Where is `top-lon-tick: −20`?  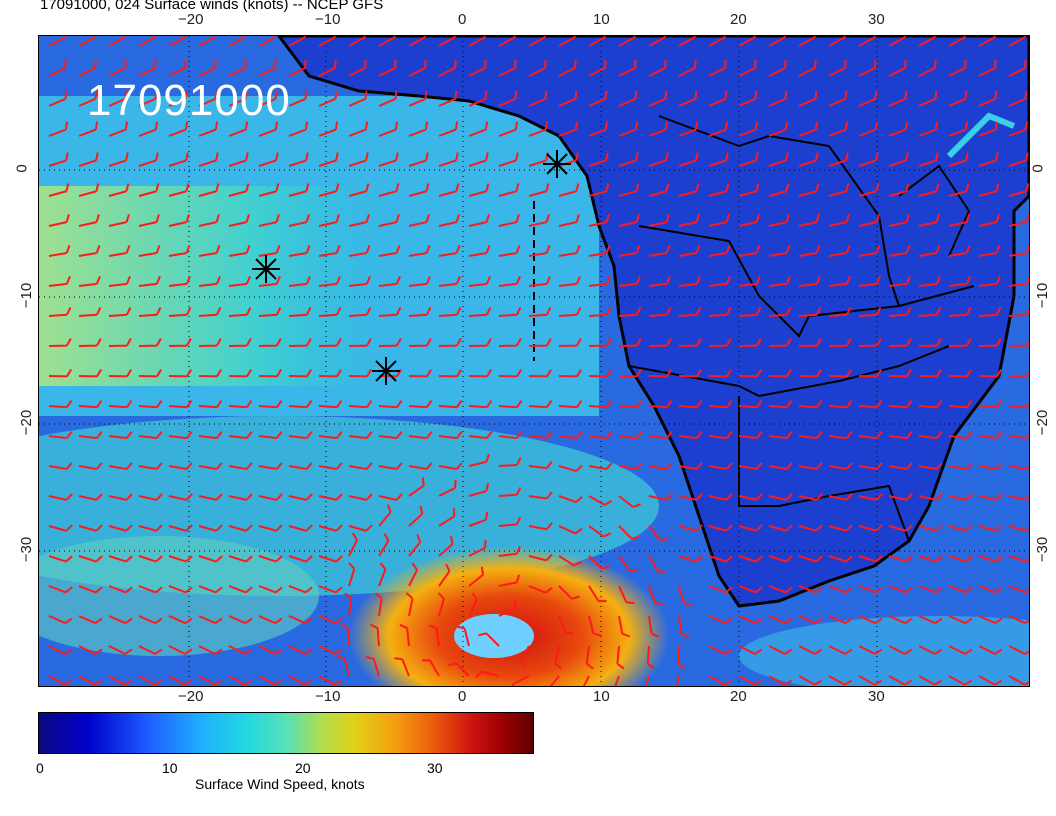
top-lon-tick: −20 is located at coordinates (191, 19).